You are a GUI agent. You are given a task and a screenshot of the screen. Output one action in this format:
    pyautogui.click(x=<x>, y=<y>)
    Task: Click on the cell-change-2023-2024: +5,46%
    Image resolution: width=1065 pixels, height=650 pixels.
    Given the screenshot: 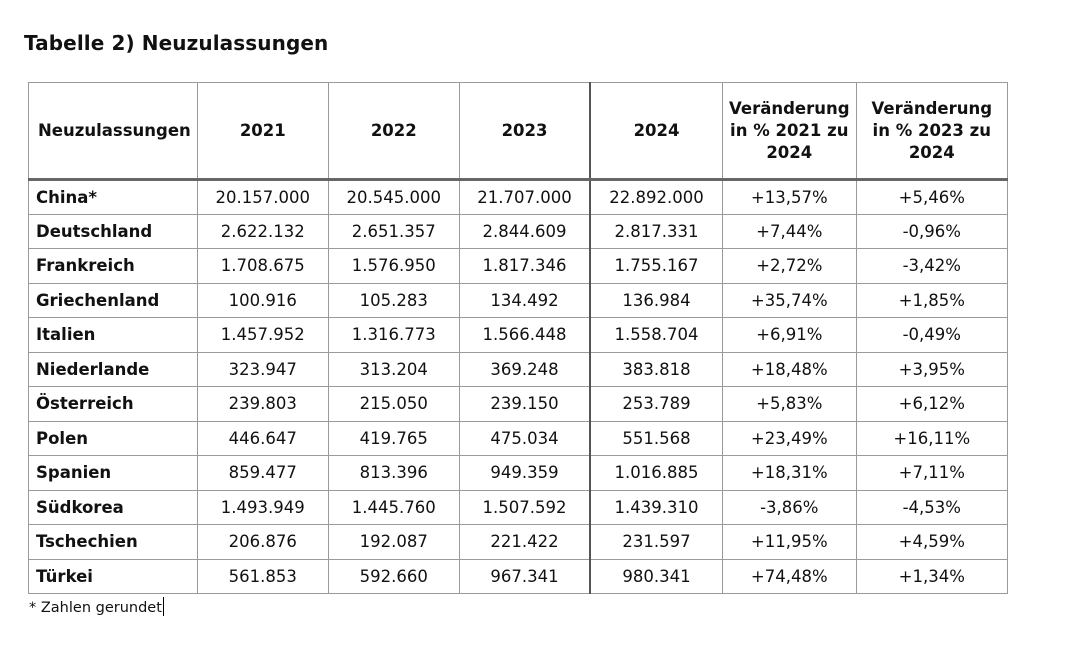 What is the action you would take?
    pyautogui.click(x=931, y=197)
    